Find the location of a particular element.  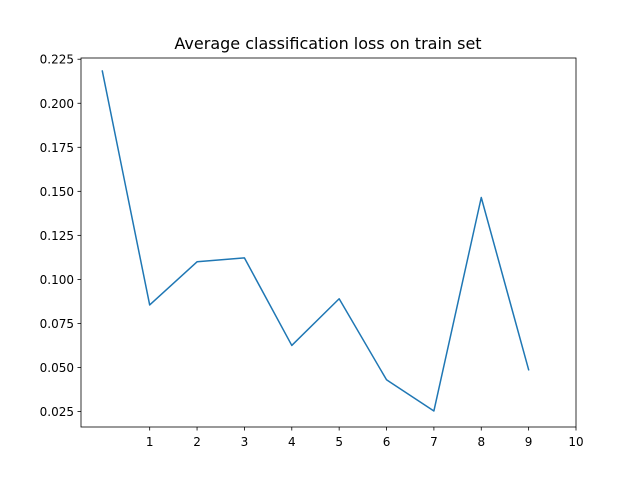

x-tick-label: 9 is located at coordinates (529, 442).